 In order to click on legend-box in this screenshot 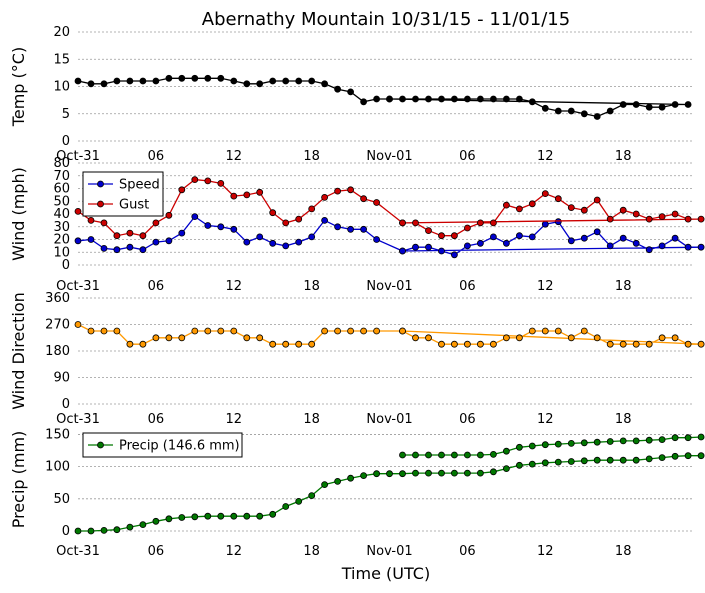, I will do `click(123, 194)`.